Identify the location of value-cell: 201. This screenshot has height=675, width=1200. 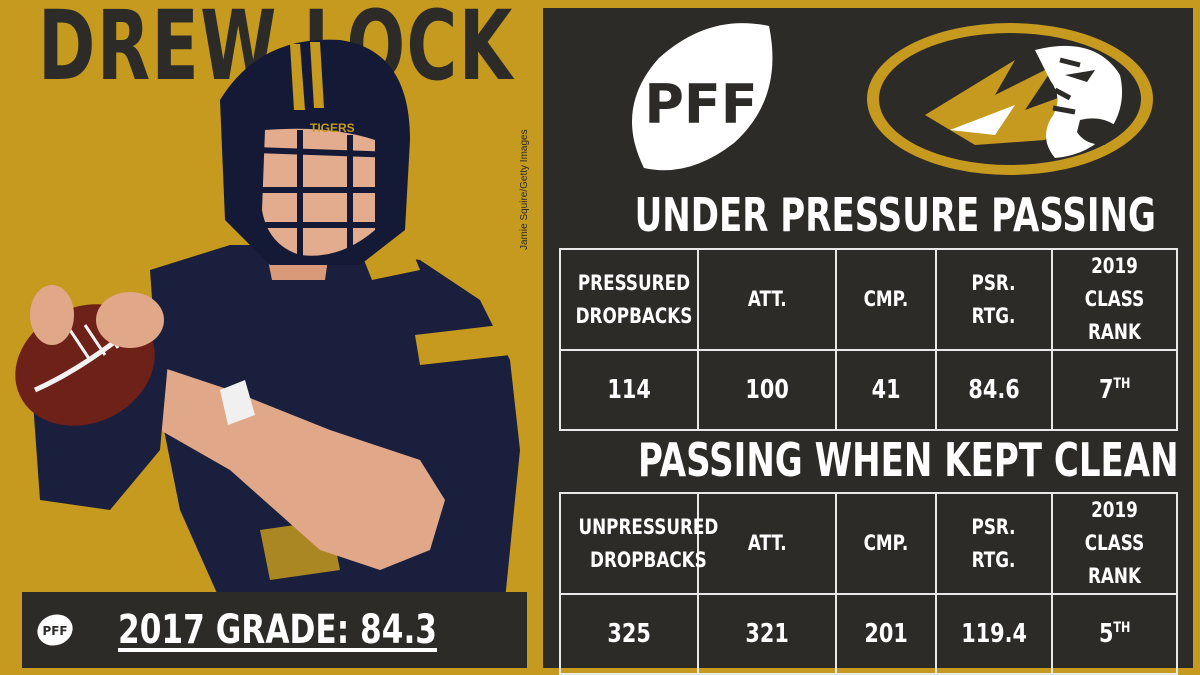
(886, 634).